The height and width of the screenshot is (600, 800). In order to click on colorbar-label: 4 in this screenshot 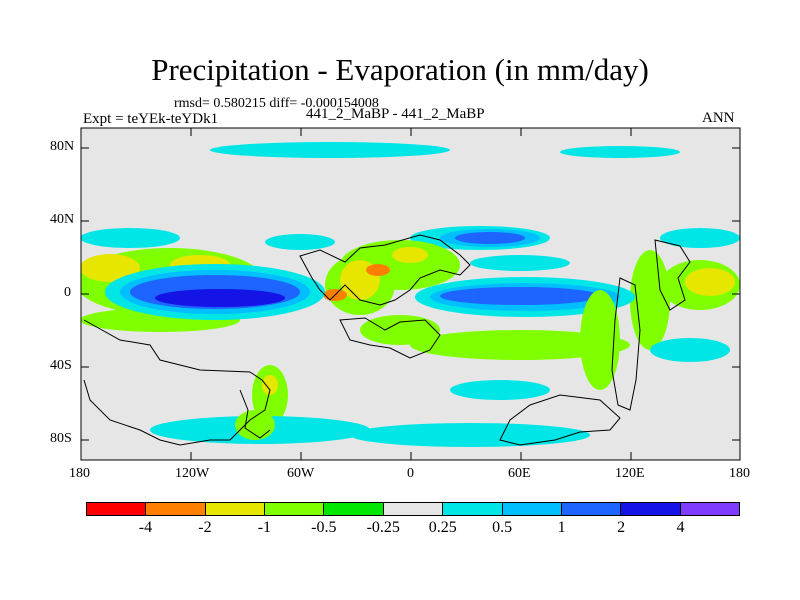, I will do `click(680, 527)`.